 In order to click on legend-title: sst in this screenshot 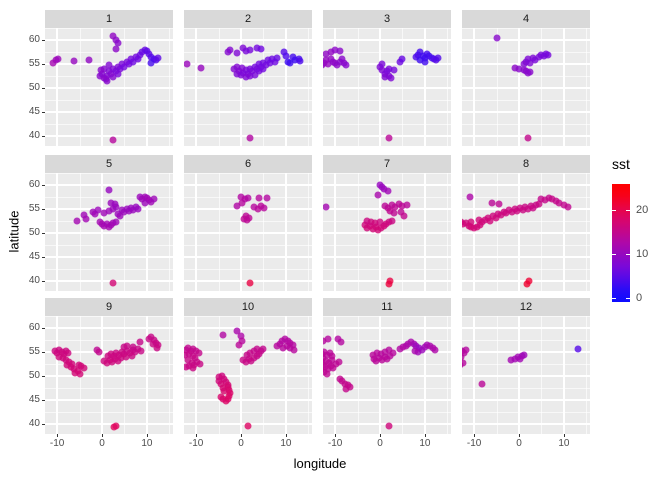, I will do `click(621, 164)`.